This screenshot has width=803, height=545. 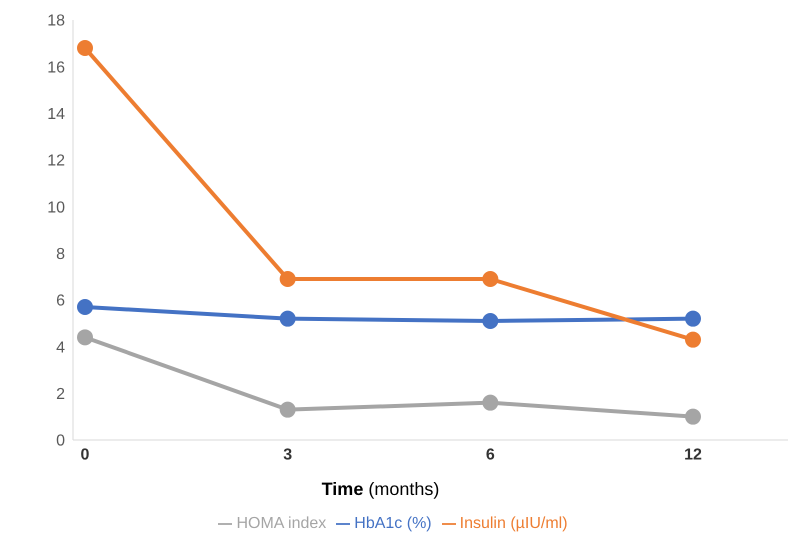 What do you see at coordinates (85, 455) in the screenshot?
I see `x-tick-label: 0` at bounding box center [85, 455].